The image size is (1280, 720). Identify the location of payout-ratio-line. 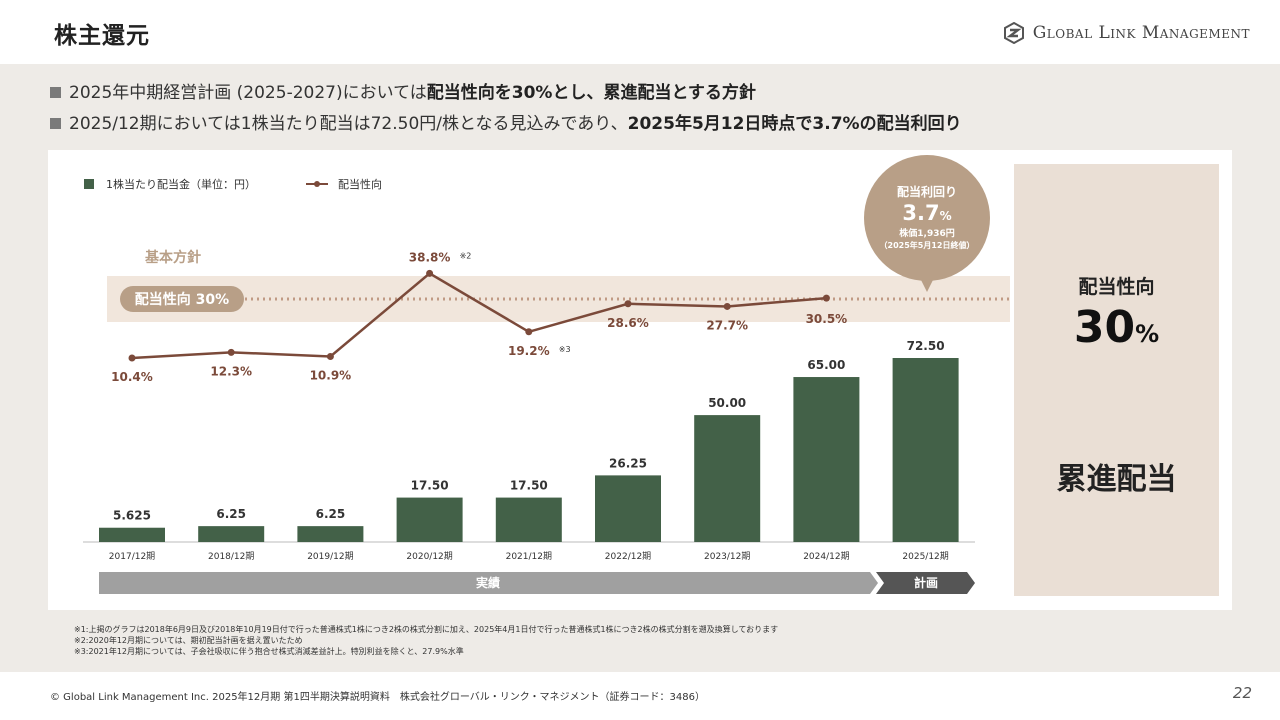
(479, 315).